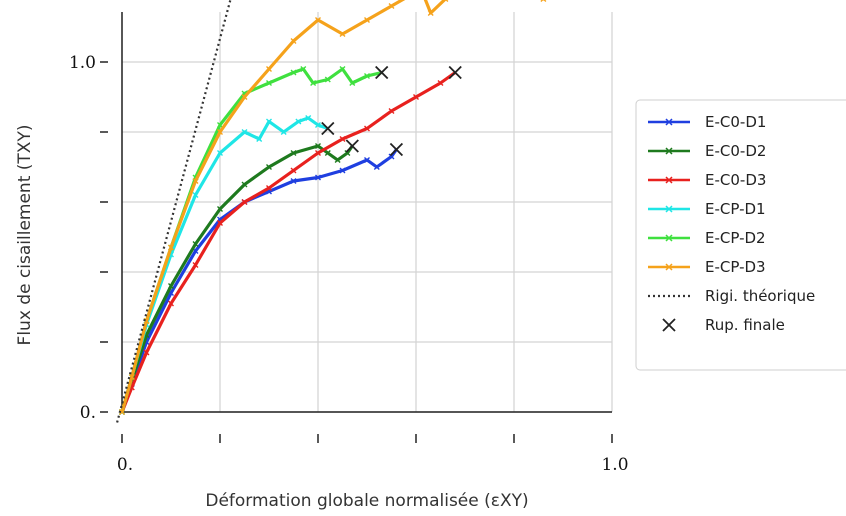 The height and width of the screenshot is (516, 846). I want to click on legend-box, so click(740, 235).